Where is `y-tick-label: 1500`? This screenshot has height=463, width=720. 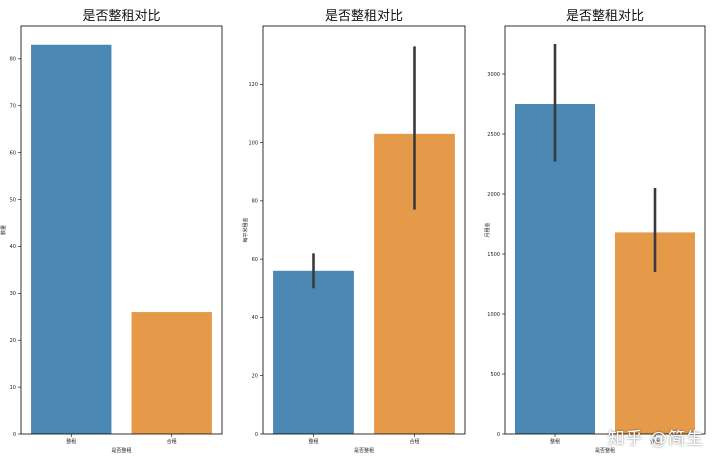 y-tick-label: 1500 is located at coordinates (493, 255).